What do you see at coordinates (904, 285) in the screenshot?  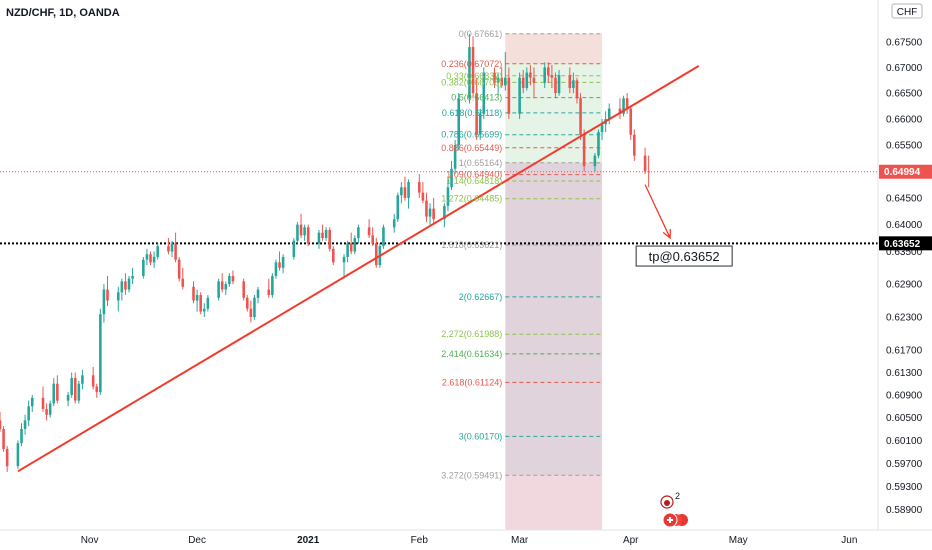 I see `y-tick-label: 0.62900` at bounding box center [904, 285].